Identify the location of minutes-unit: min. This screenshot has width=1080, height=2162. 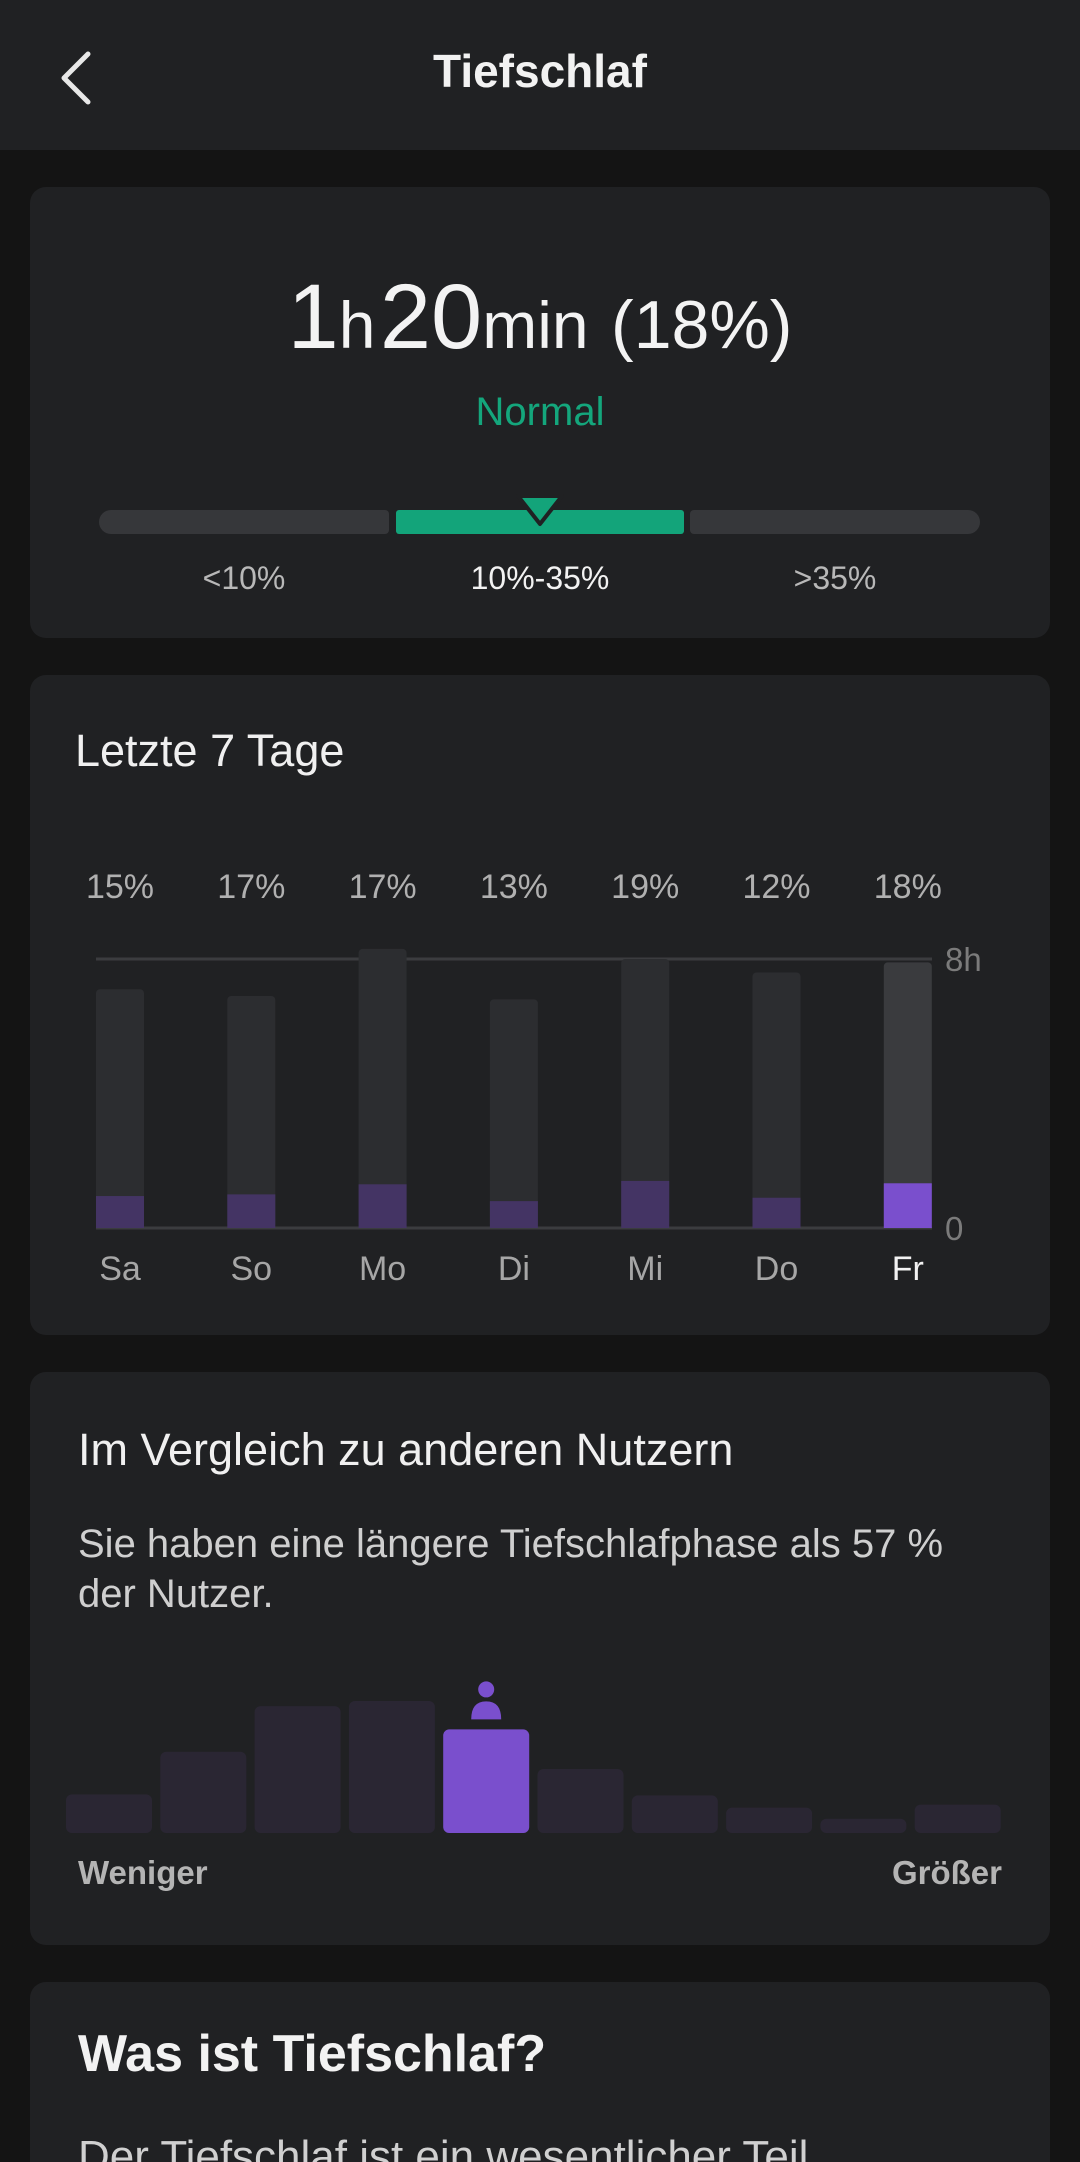
(535, 325).